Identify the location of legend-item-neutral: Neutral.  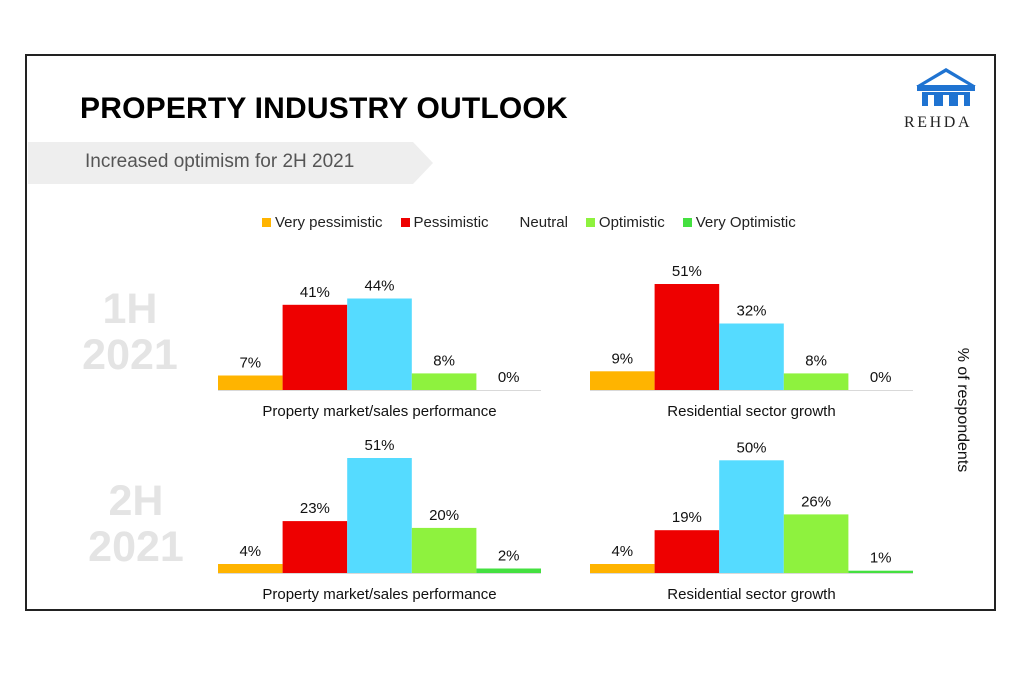
(537, 222).